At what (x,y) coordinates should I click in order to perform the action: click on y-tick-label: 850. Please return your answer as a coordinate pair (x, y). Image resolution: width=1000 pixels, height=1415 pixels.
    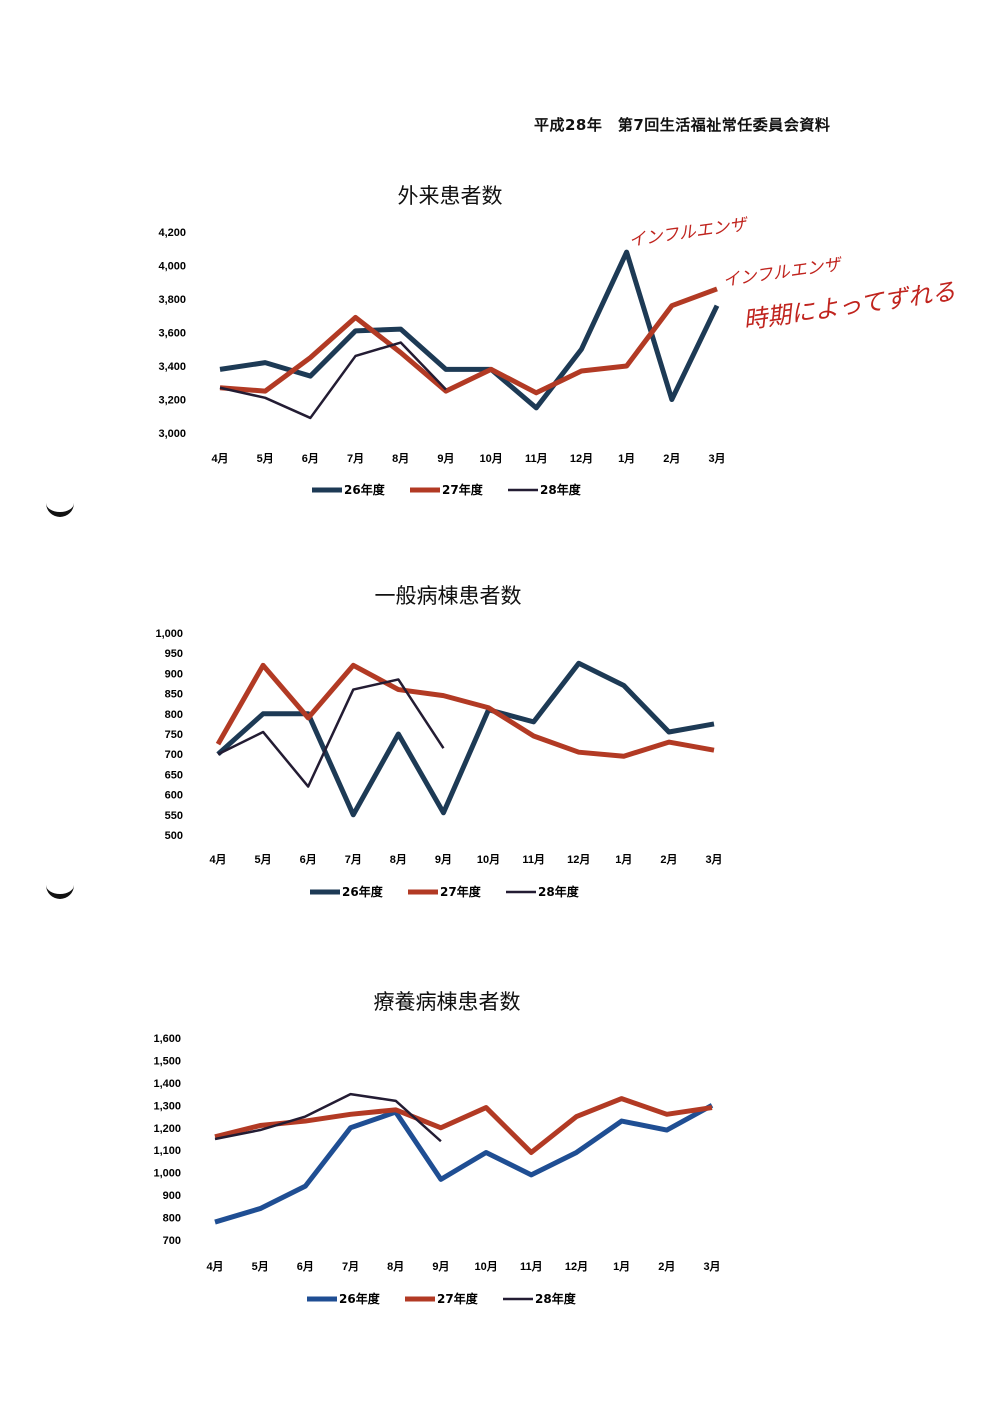
    Looking at the image, I should click on (174, 695).